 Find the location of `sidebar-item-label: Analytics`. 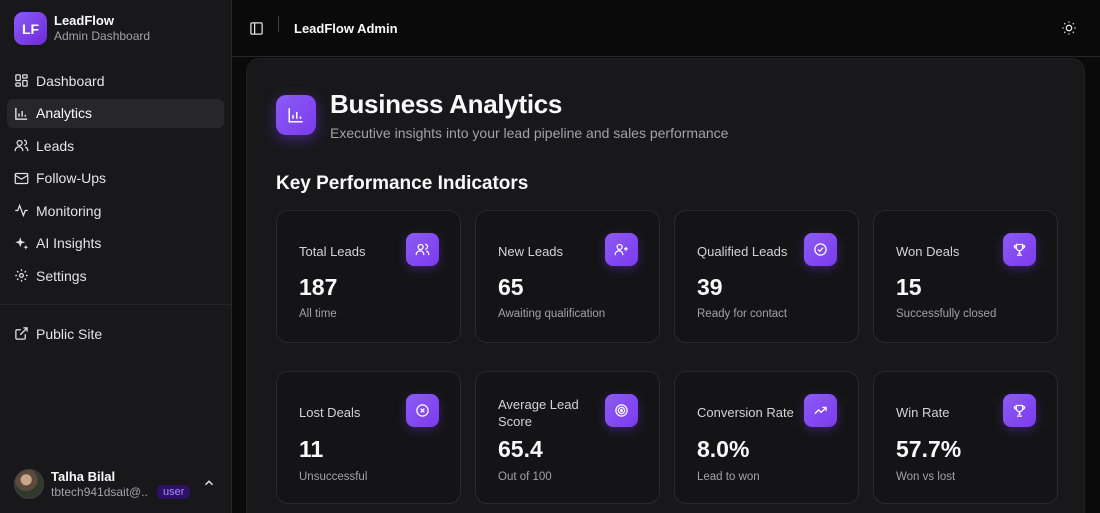

sidebar-item-label: Analytics is located at coordinates (64, 113).